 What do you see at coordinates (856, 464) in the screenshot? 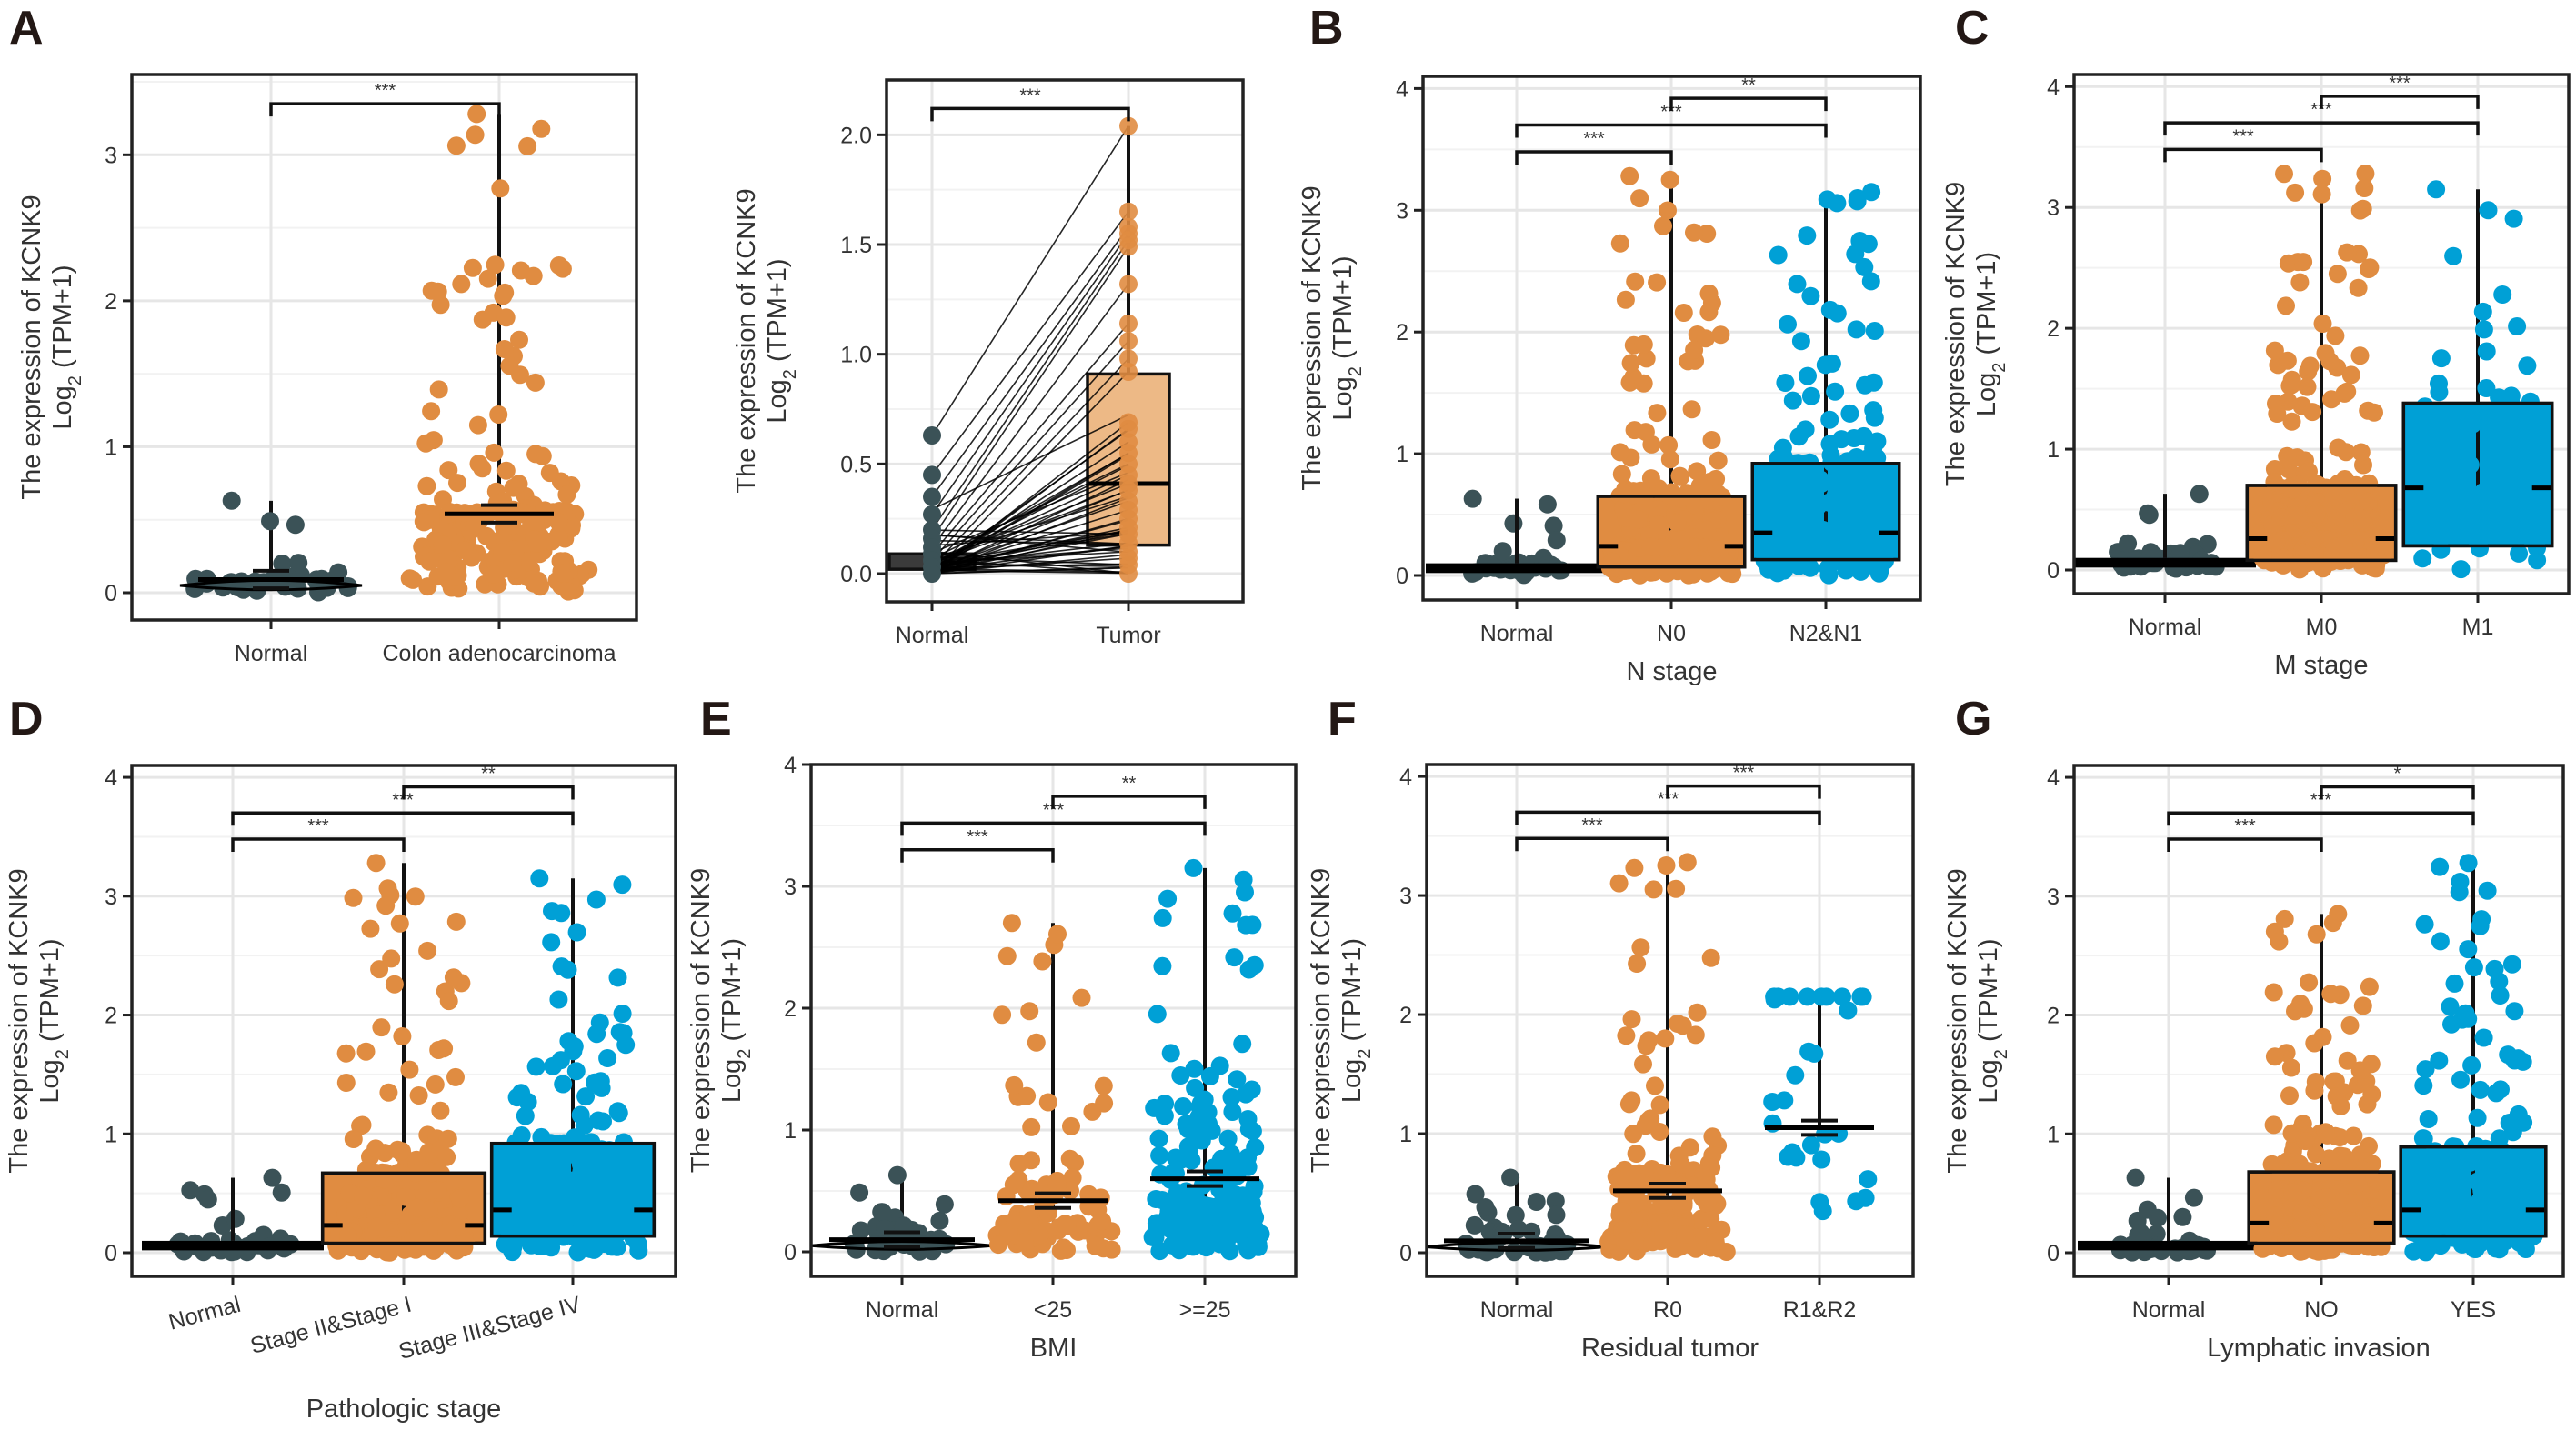
I see `y-tick-label: 0.5` at bounding box center [856, 464].